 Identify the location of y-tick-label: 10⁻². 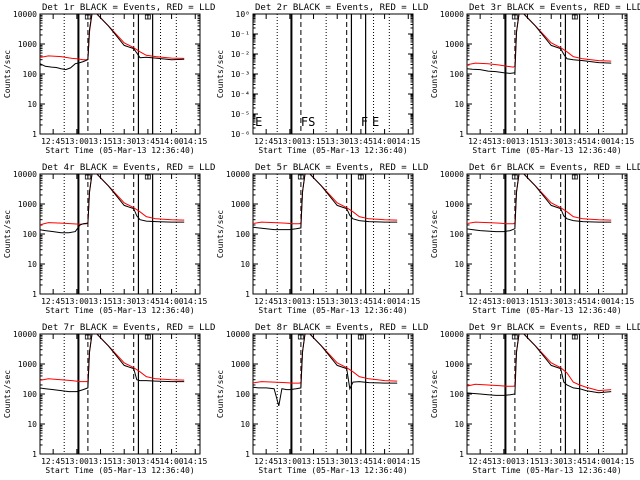
(240, 54).